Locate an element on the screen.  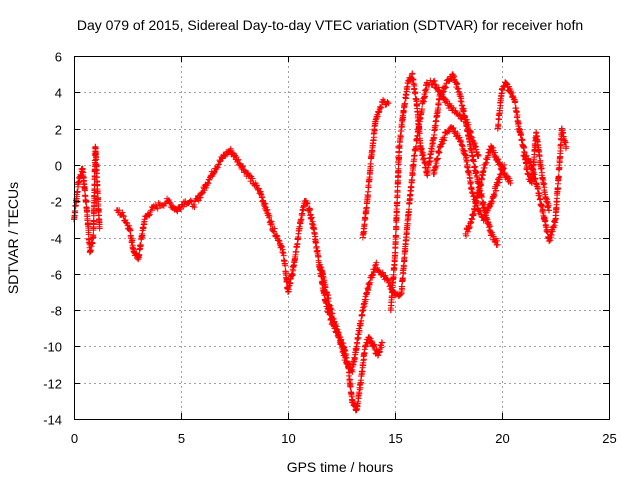
x-tick-label: 0 is located at coordinates (74, 438).